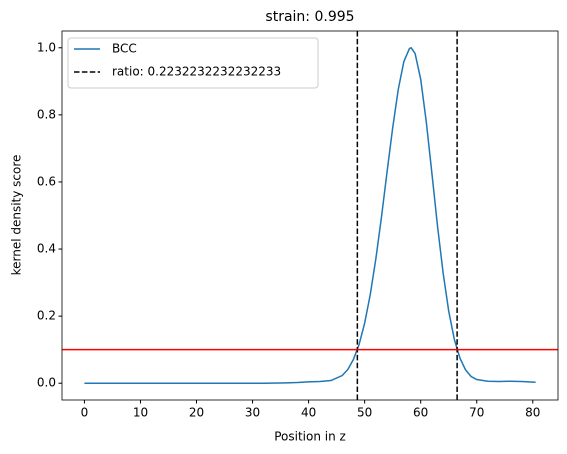  I want to click on y-tick-label: 0.6, so click(46, 181).